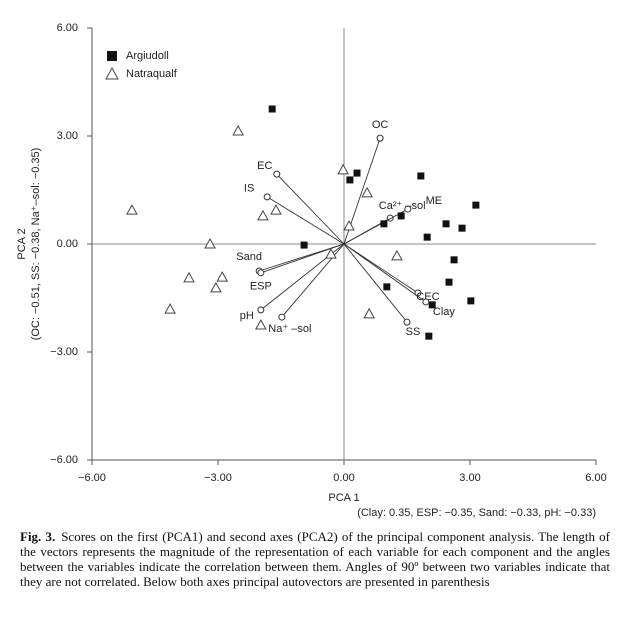  Describe the element at coordinates (247, 316) in the screenshot. I see `vector-label: pH` at that location.